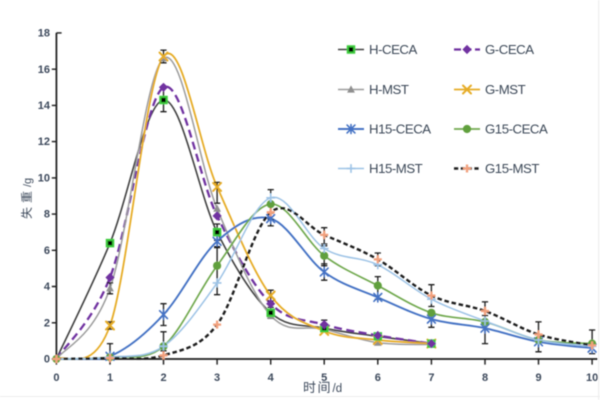 This screenshot has width=600, height=405. Describe the element at coordinates (509, 49) in the screenshot. I see `svg-text: G-CECA` at that location.